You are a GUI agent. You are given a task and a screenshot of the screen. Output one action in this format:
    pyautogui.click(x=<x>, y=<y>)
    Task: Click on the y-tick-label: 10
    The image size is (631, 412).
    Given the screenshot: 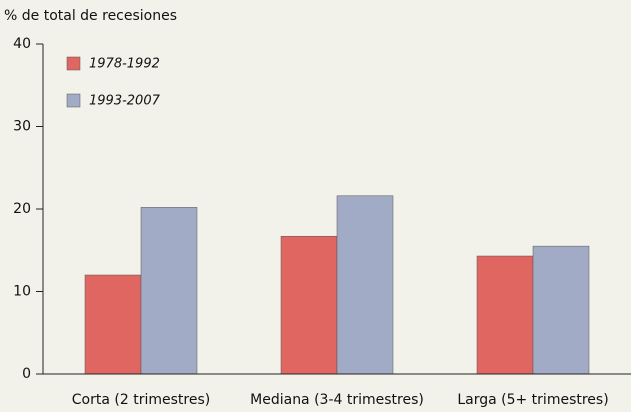 What is the action you would take?
    pyautogui.click(x=22, y=292)
    